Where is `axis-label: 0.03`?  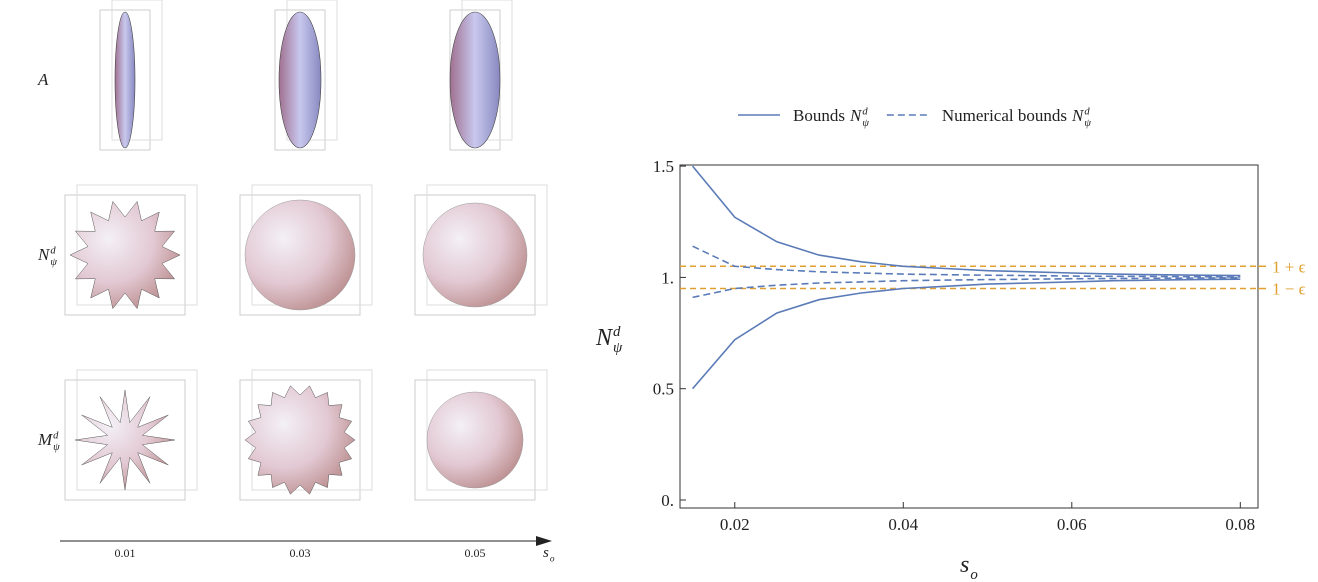 axis-label: 0.03 is located at coordinates (300, 553).